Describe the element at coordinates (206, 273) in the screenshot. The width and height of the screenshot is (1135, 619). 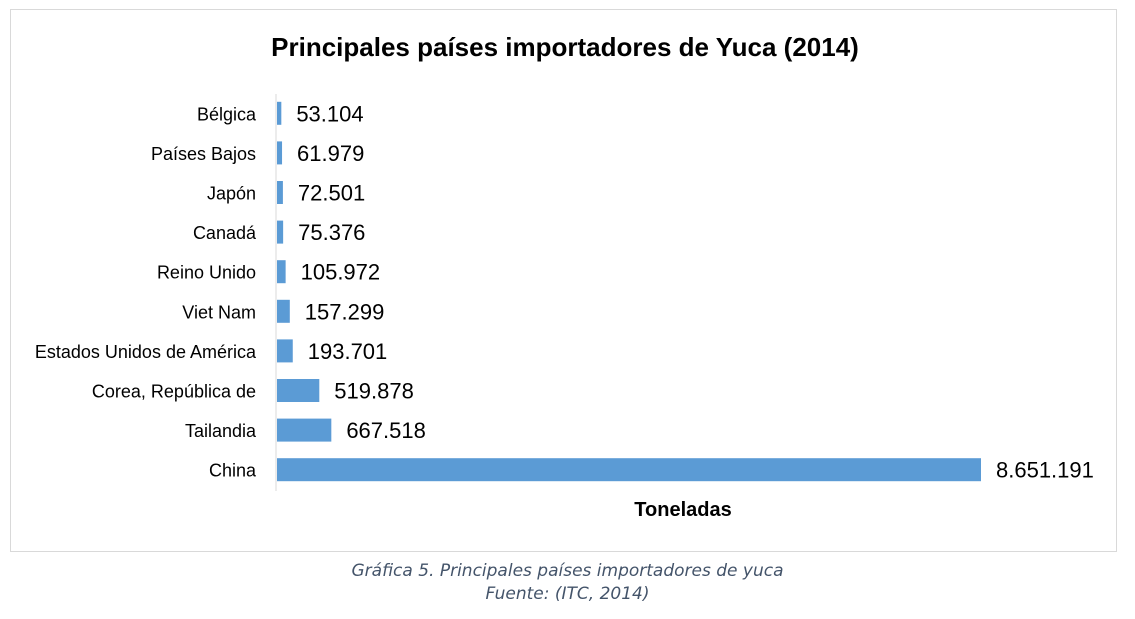
I see `category-label: Reino Unido` at that location.